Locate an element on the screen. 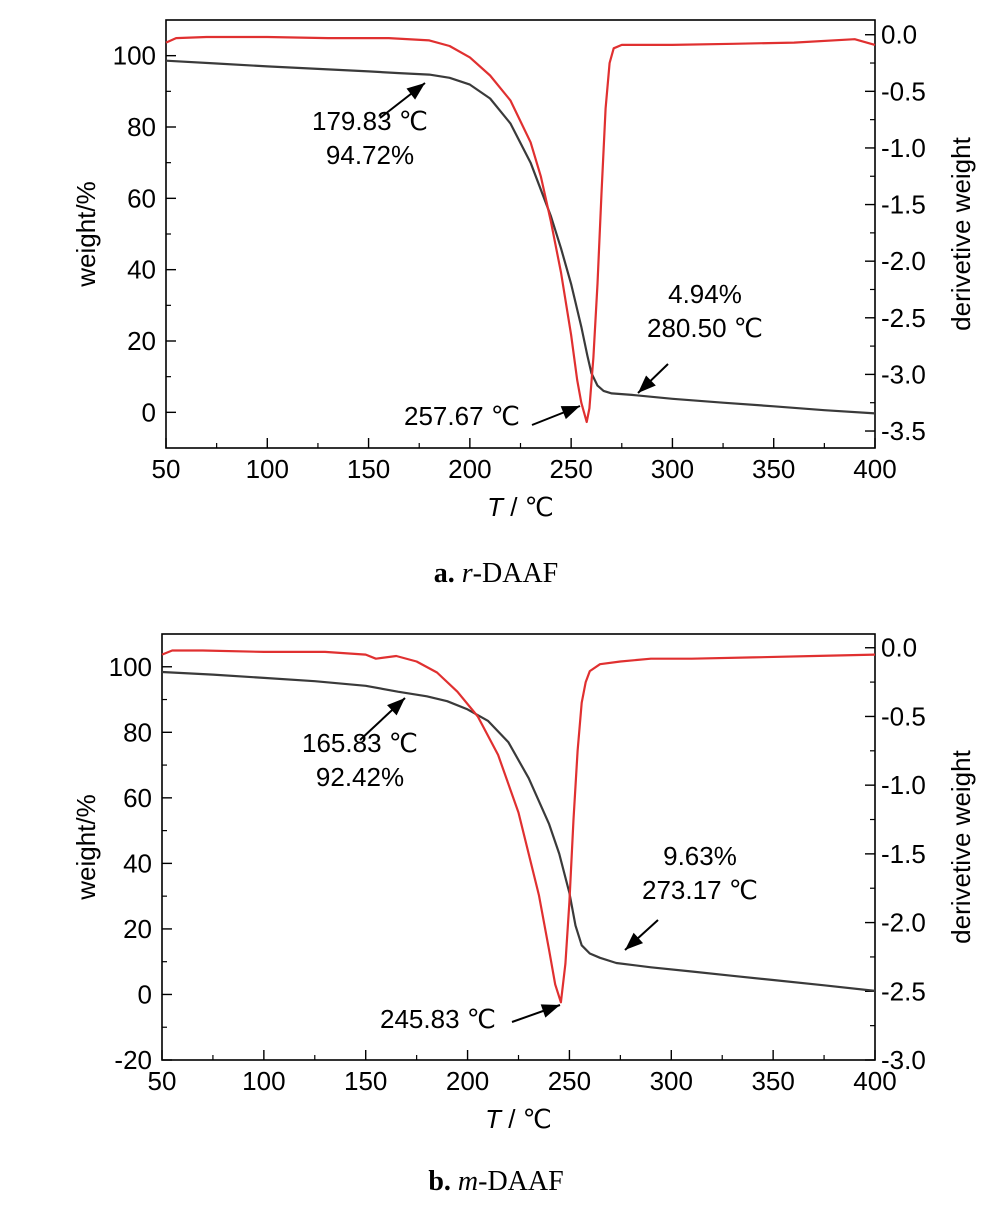 The width and height of the screenshot is (992, 1221). annotation: 4.94% 280.50 ℃ is located at coordinates (700, 336).